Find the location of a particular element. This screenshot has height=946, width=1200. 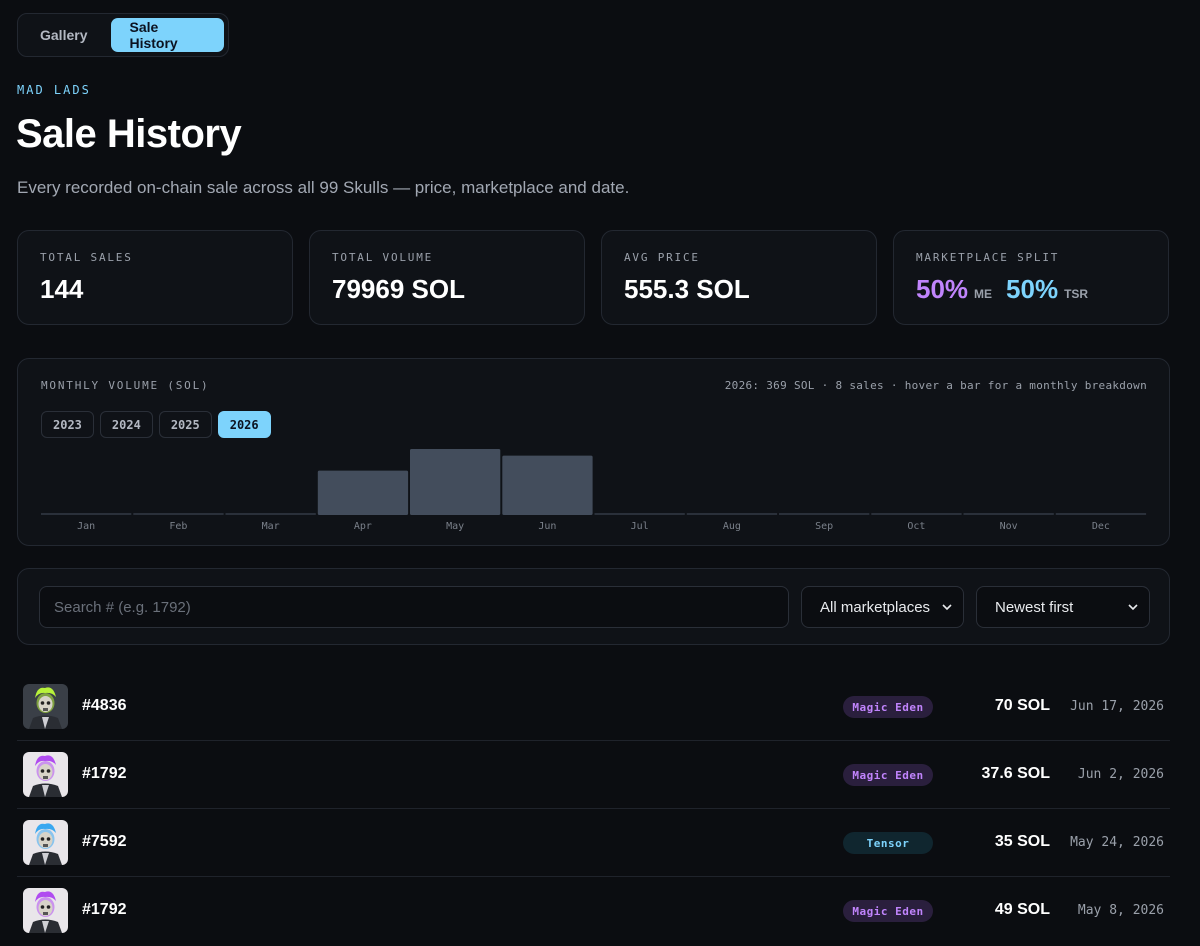

sort-select-value: Newest first is located at coordinates (1034, 607).